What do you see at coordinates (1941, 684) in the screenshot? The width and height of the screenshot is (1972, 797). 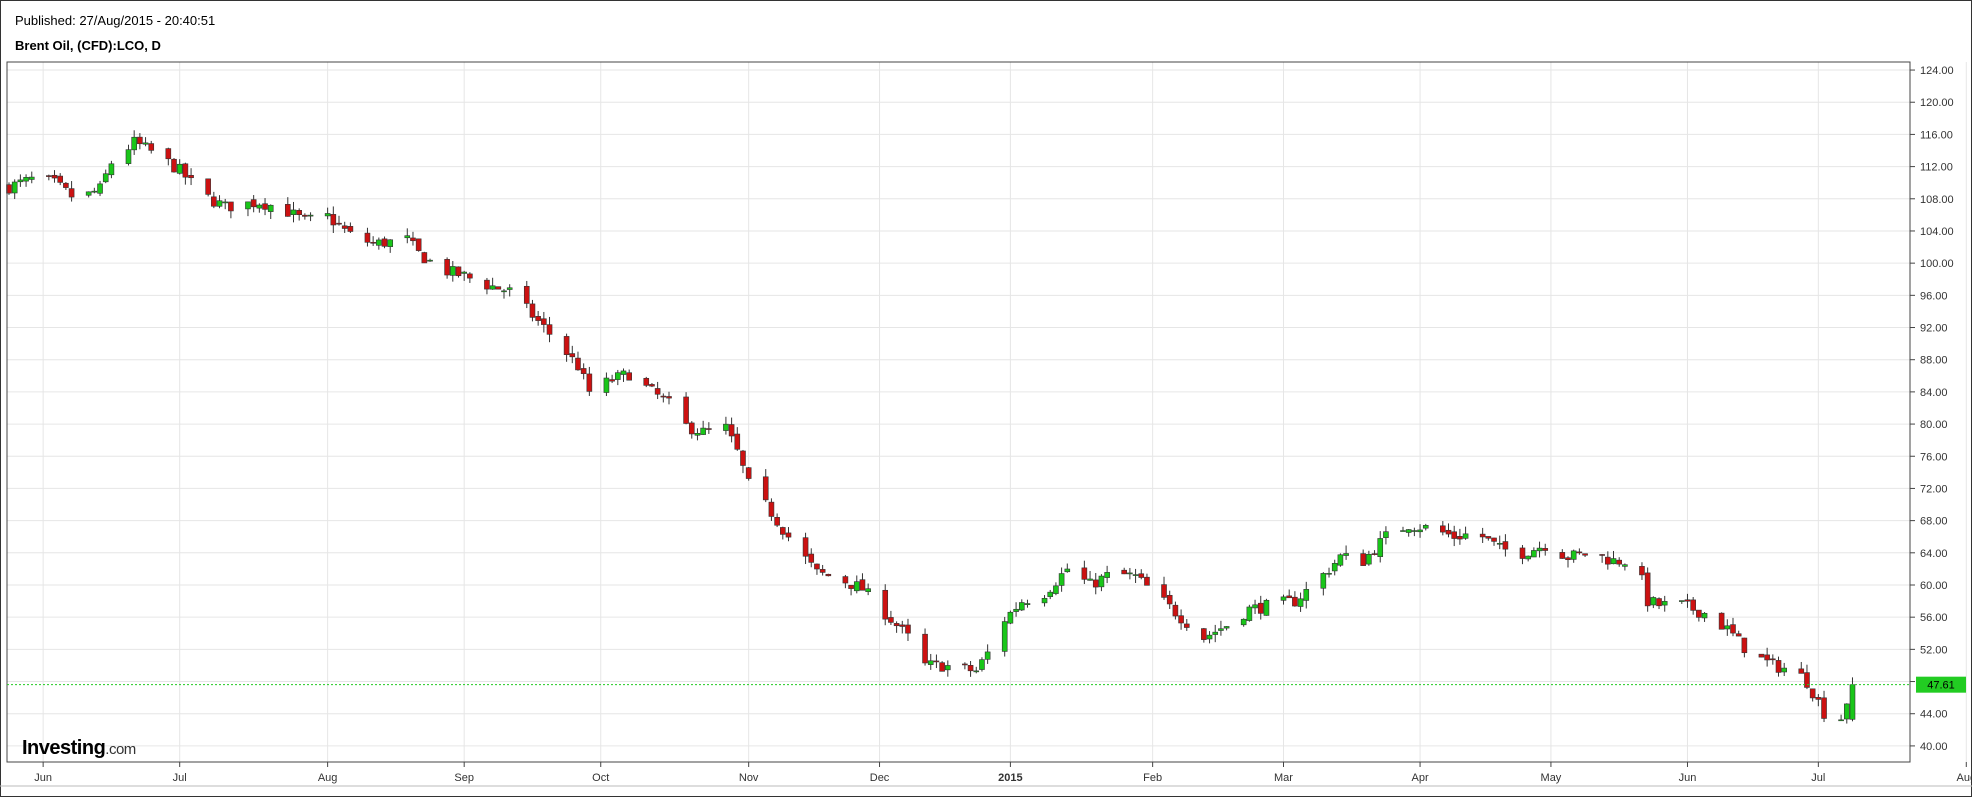 I see `last-price-badge` at bounding box center [1941, 684].